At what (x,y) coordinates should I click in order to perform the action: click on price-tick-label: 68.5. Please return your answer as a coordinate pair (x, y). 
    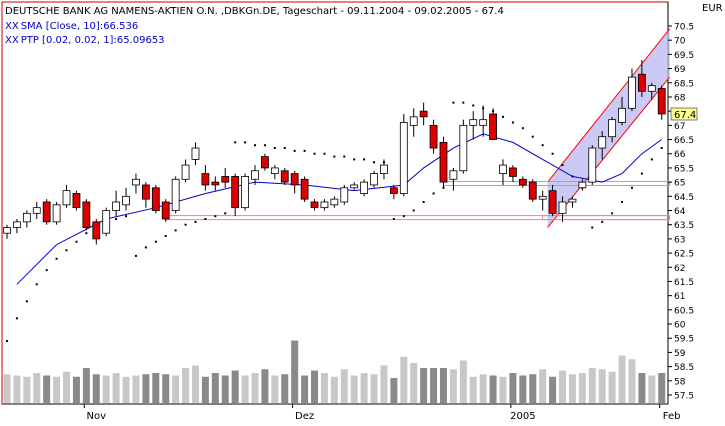
    Looking at the image, I should click on (684, 84).